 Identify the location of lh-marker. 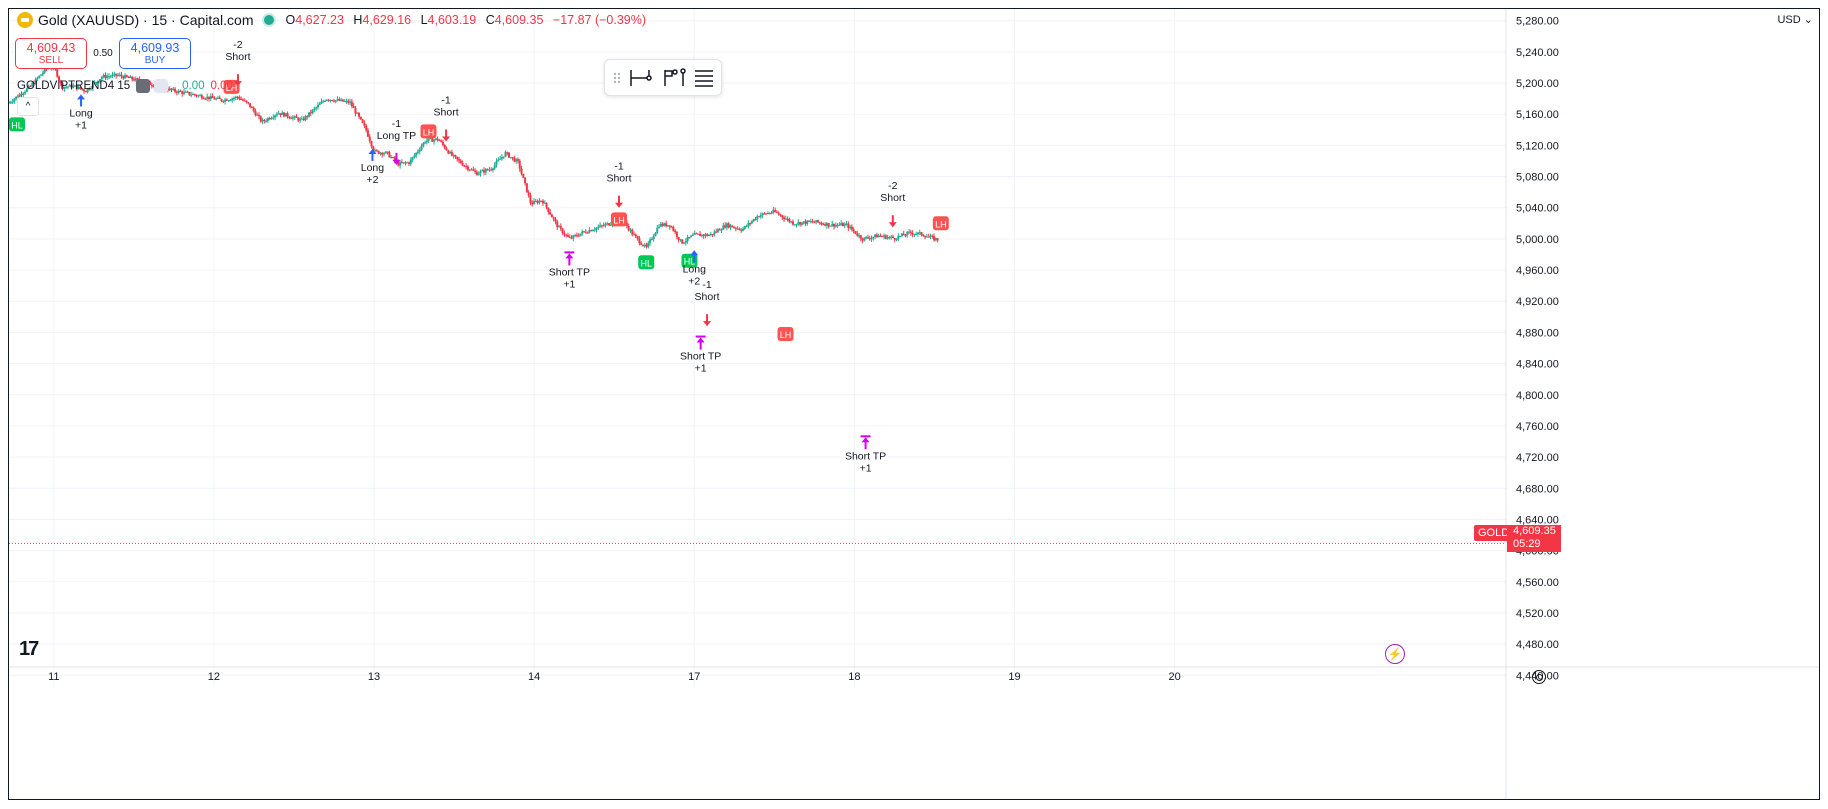
(785, 333).